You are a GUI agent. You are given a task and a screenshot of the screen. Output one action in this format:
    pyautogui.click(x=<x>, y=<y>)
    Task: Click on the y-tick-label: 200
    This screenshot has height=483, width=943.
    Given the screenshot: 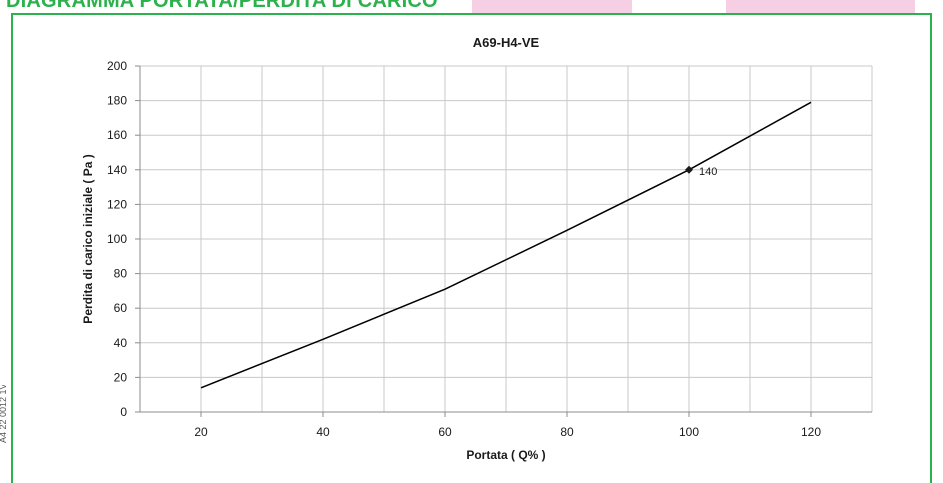 What is the action you would take?
    pyautogui.click(x=117, y=66)
    